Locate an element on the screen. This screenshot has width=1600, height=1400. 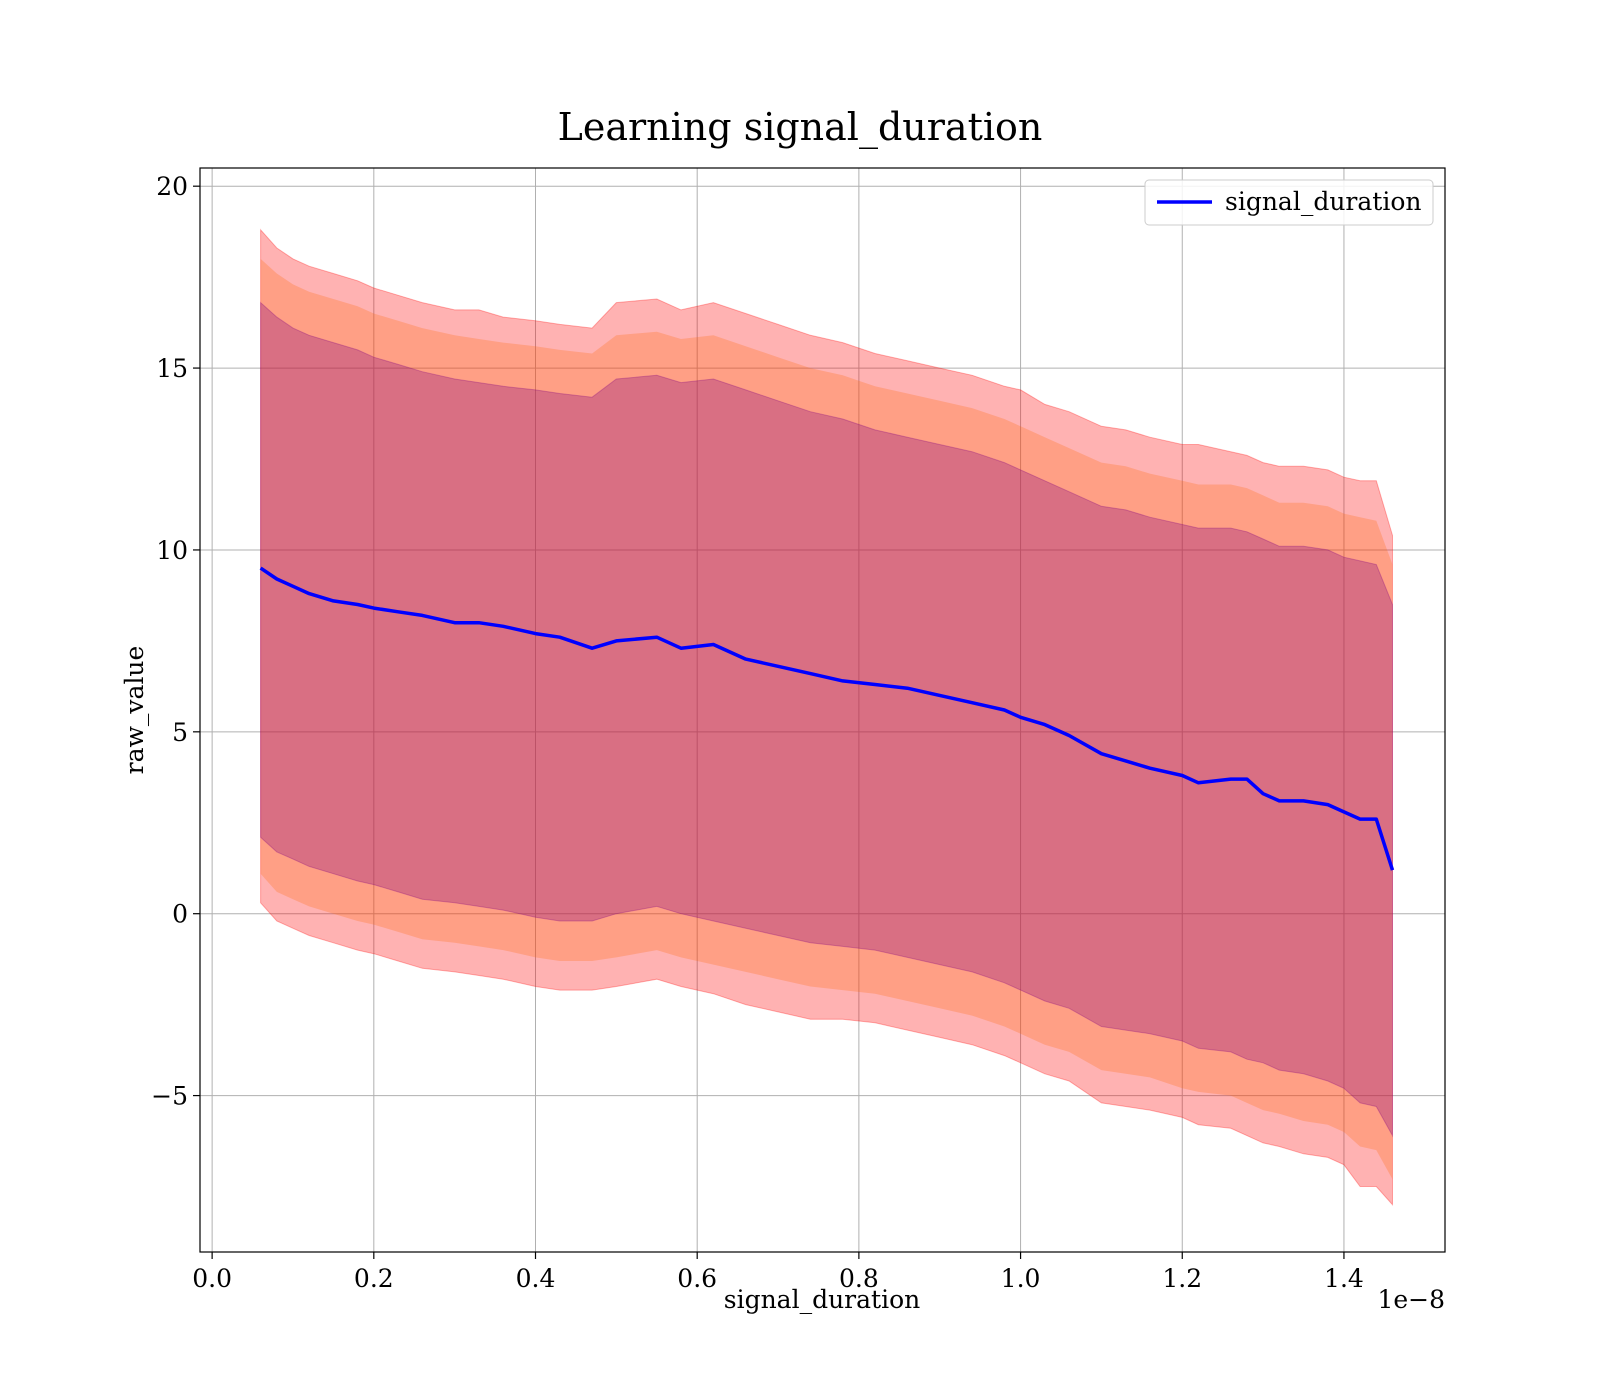
x-tick-label: 0.2 is located at coordinates (374, 1278).